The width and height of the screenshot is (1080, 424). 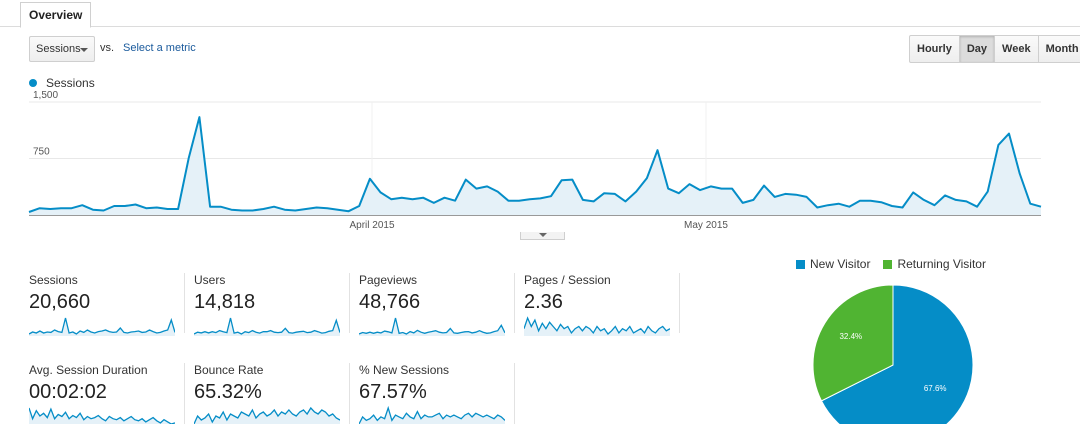 I want to click on stat-label: Users, so click(x=210, y=280).